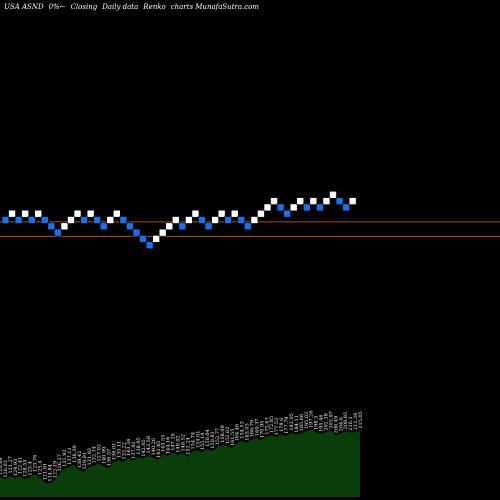  I want to click on volume-label: 128.55, so click(26, 468).